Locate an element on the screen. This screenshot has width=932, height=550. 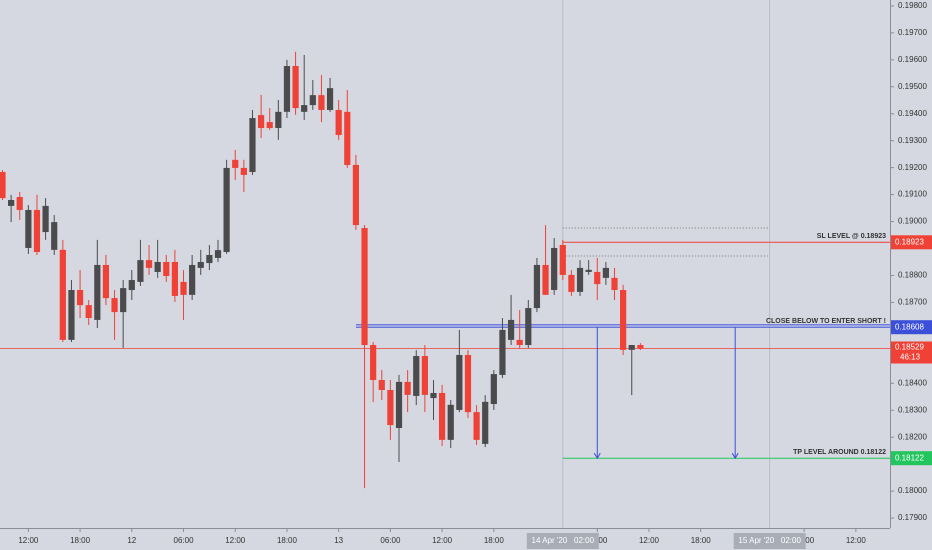
level-annotation: CLOSE BELOW TO ENTER SHORT ! is located at coordinates (826, 321).